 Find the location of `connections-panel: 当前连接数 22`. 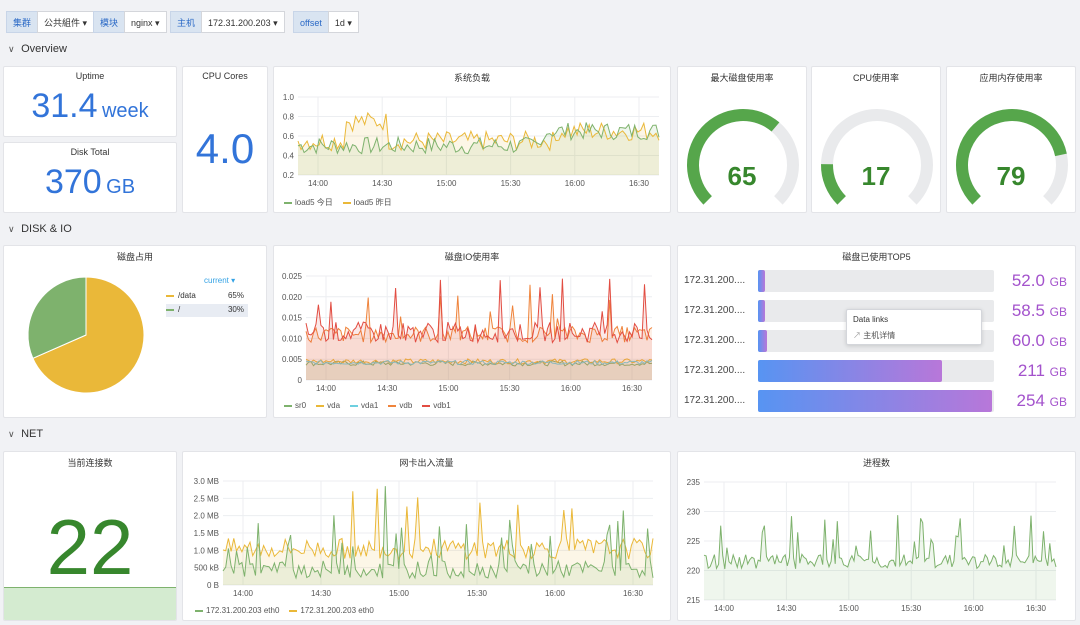

connections-panel: 当前连接数 22 is located at coordinates (90, 536).